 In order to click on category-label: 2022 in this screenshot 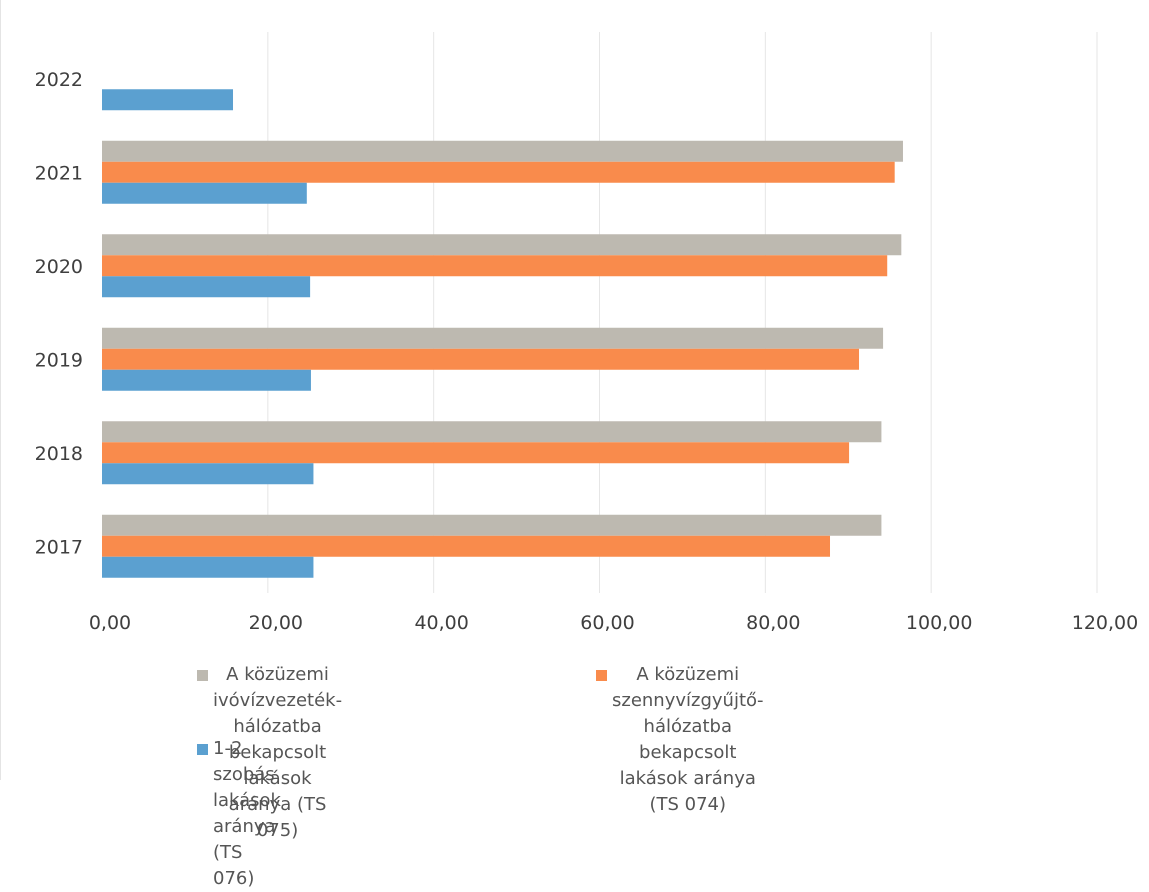, I will do `click(59, 80)`.